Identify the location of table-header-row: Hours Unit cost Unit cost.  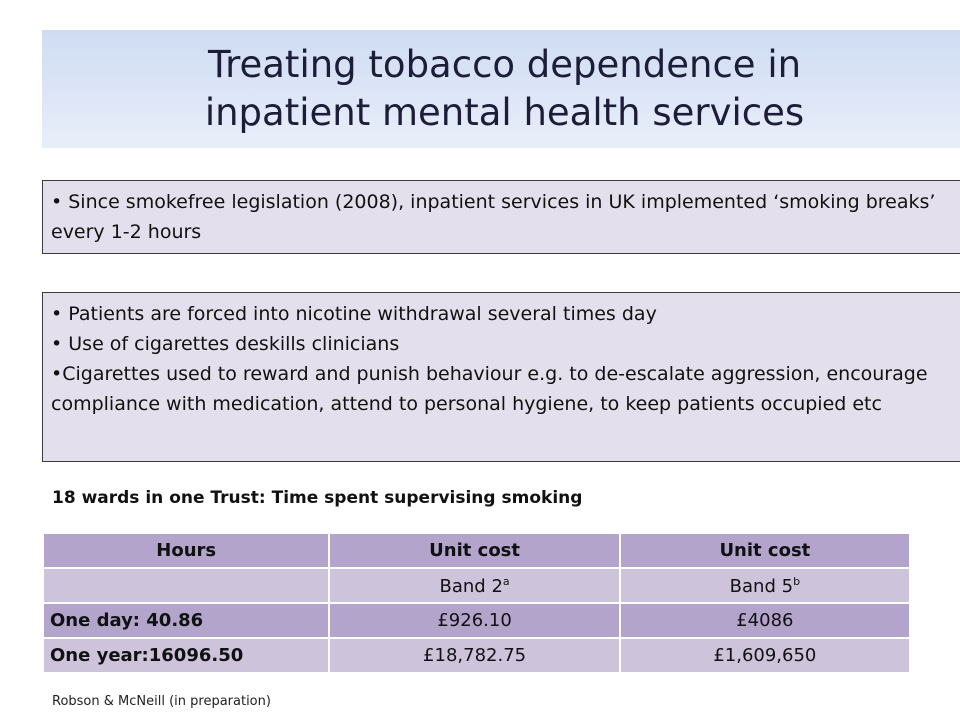
(476, 550).